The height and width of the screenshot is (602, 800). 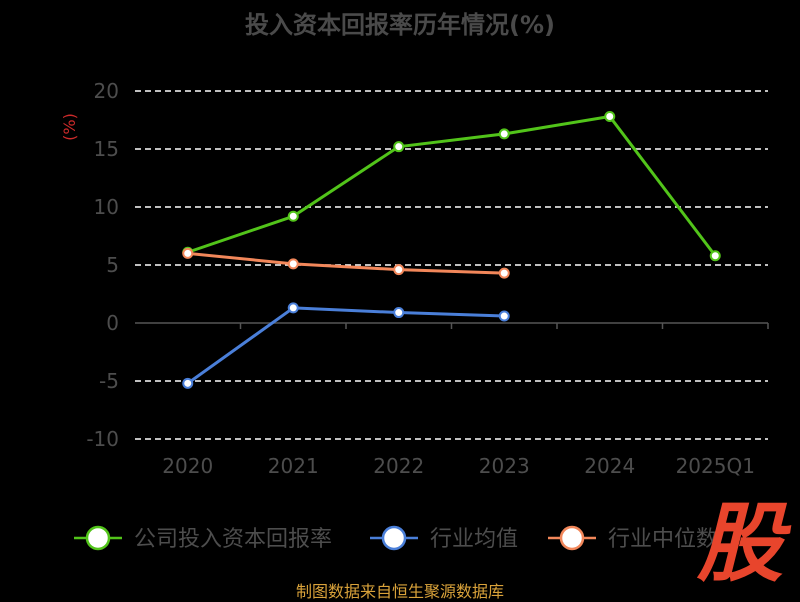 What do you see at coordinates (112, 323) in the screenshot?
I see `y-tick-label: 0` at bounding box center [112, 323].